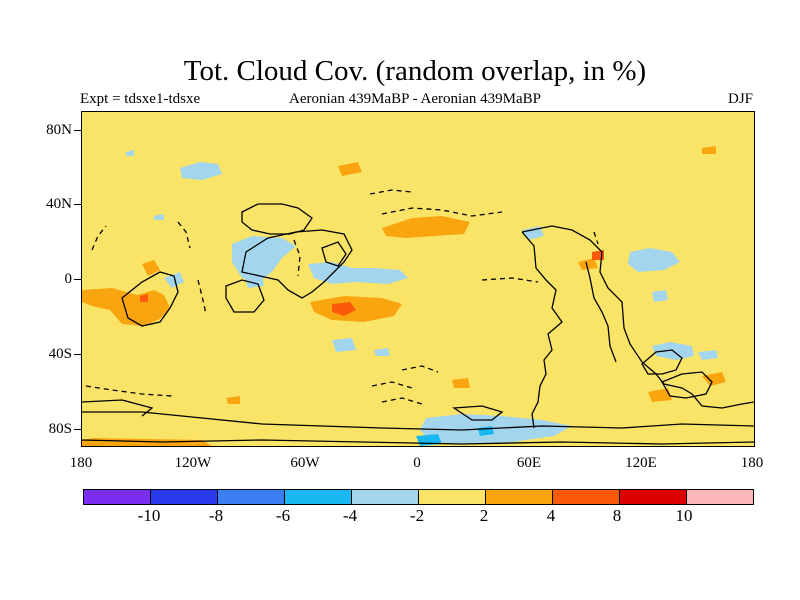  What do you see at coordinates (81, 463) in the screenshot?
I see `lon-label-180w: 180` at bounding box center [81, 463].